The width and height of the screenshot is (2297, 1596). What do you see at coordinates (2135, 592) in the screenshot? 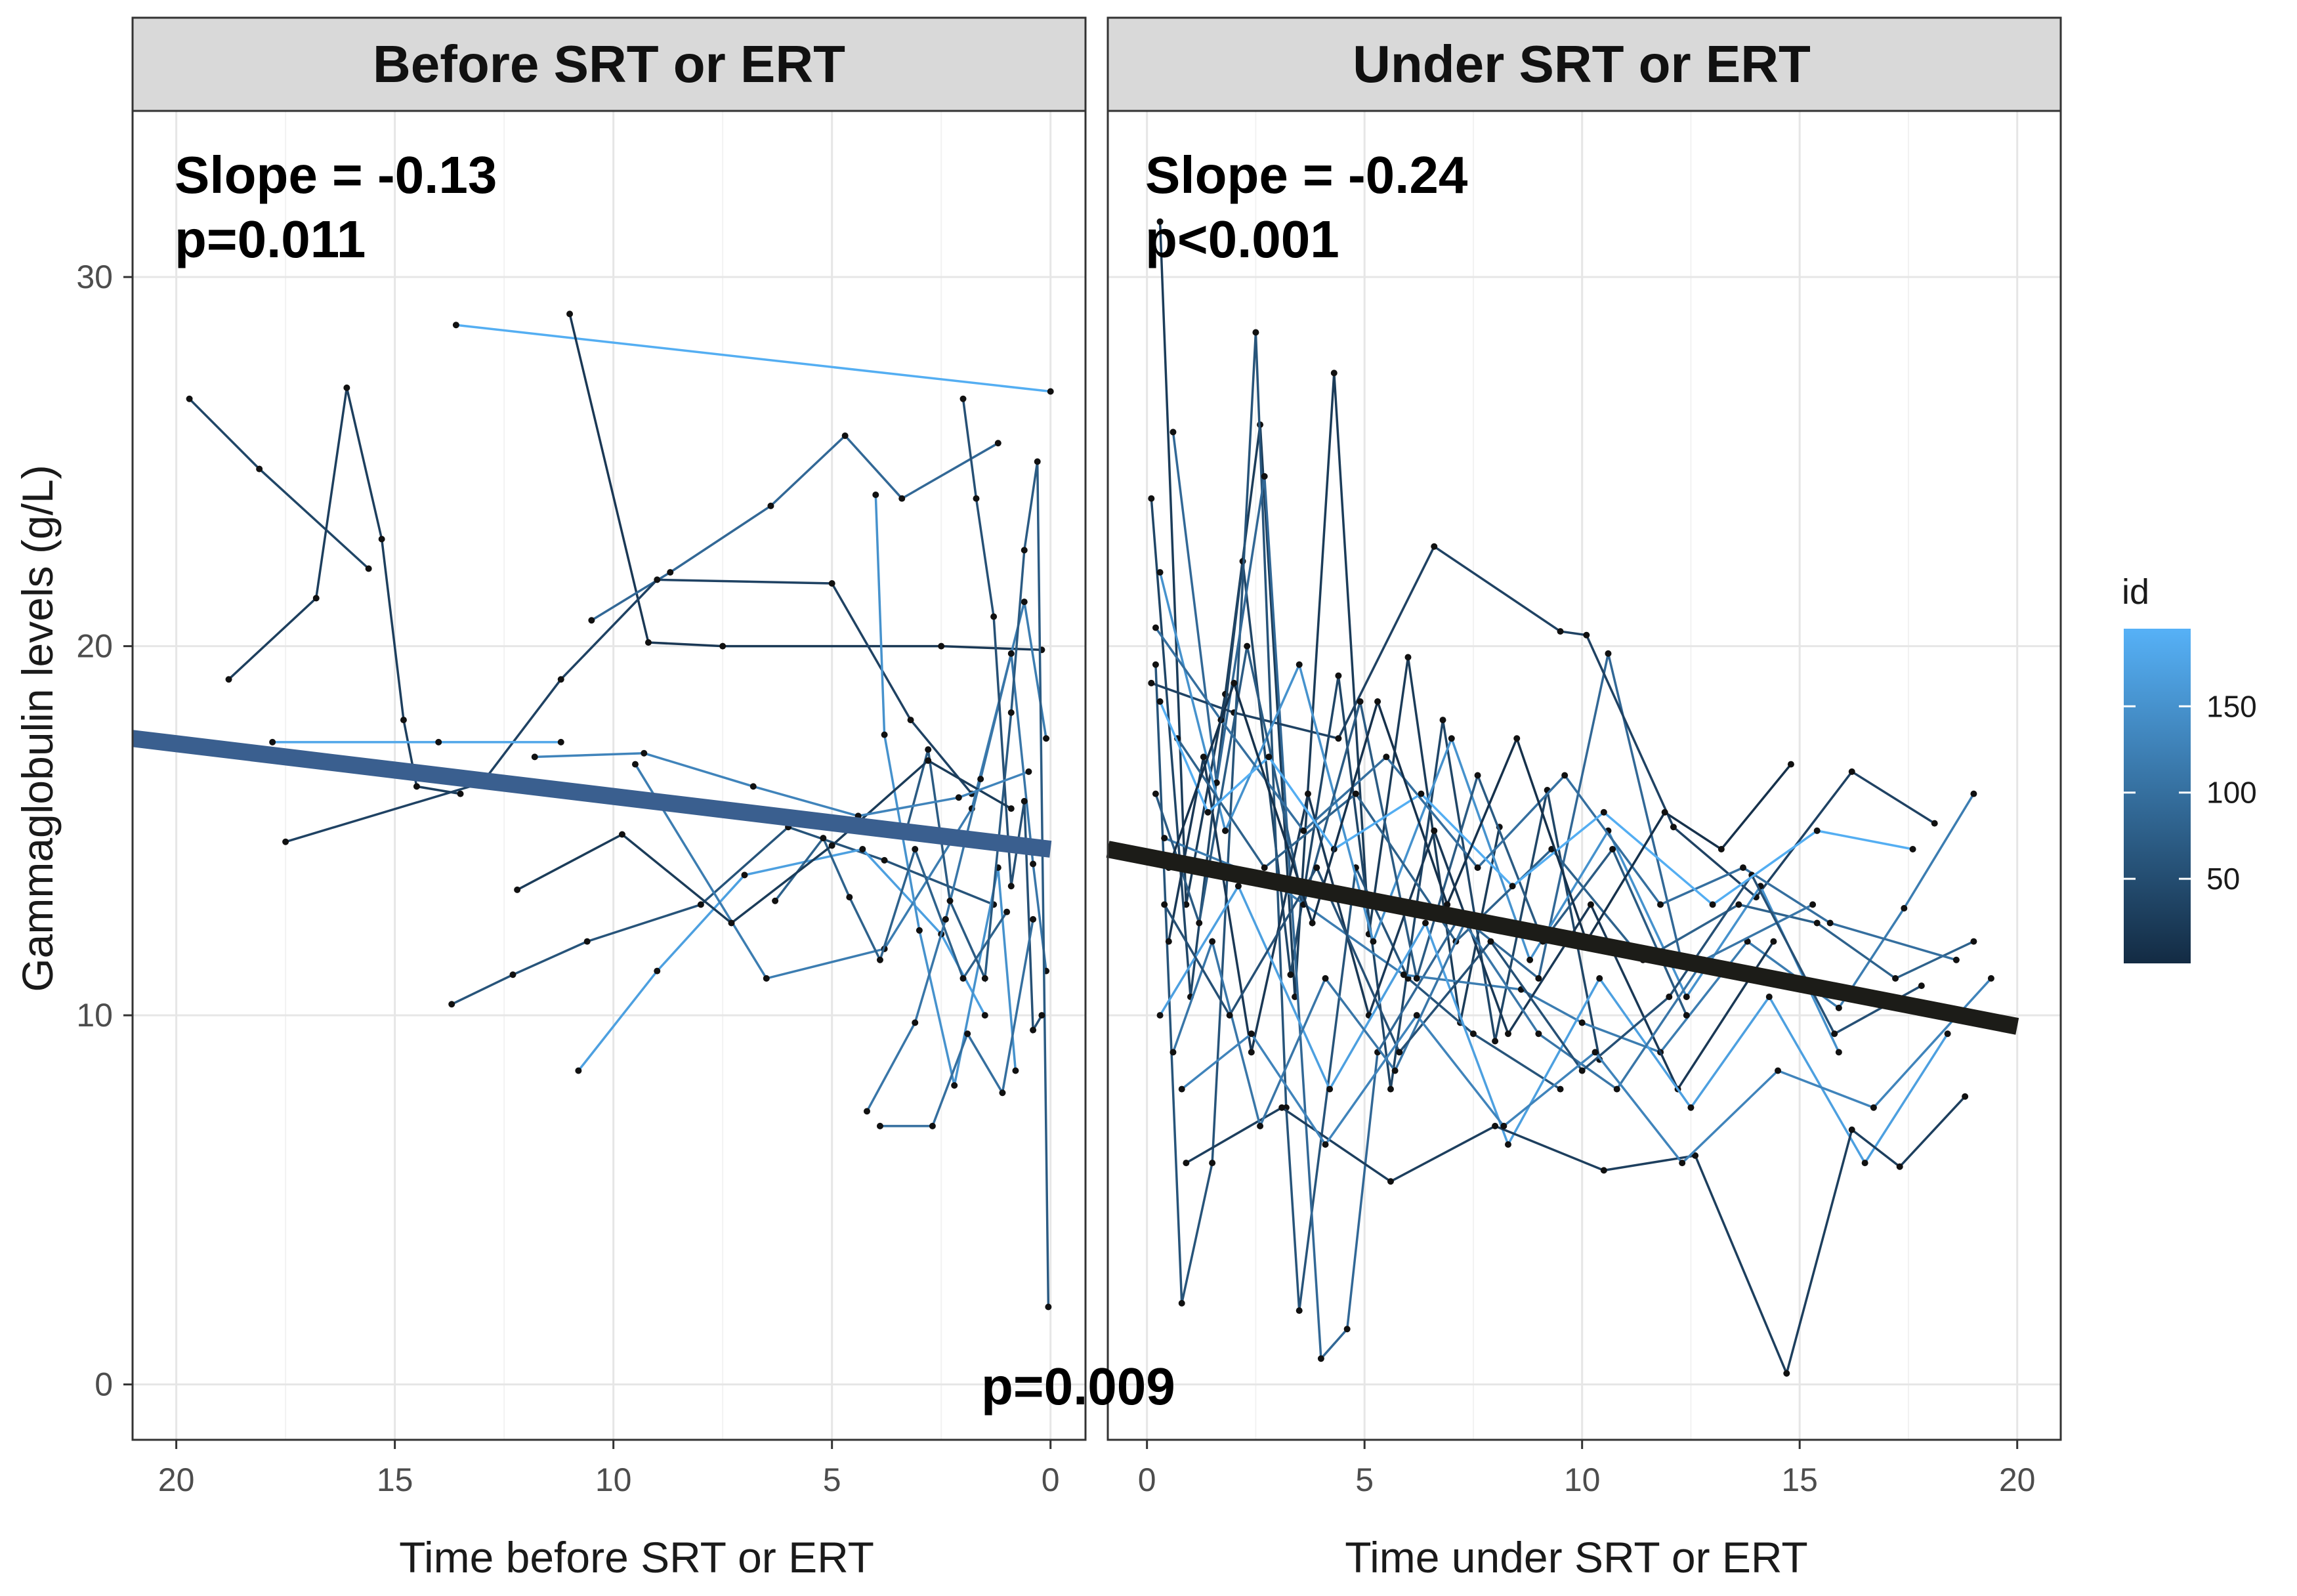
I see `legend-title: id` at bounding box center [2135, 592].